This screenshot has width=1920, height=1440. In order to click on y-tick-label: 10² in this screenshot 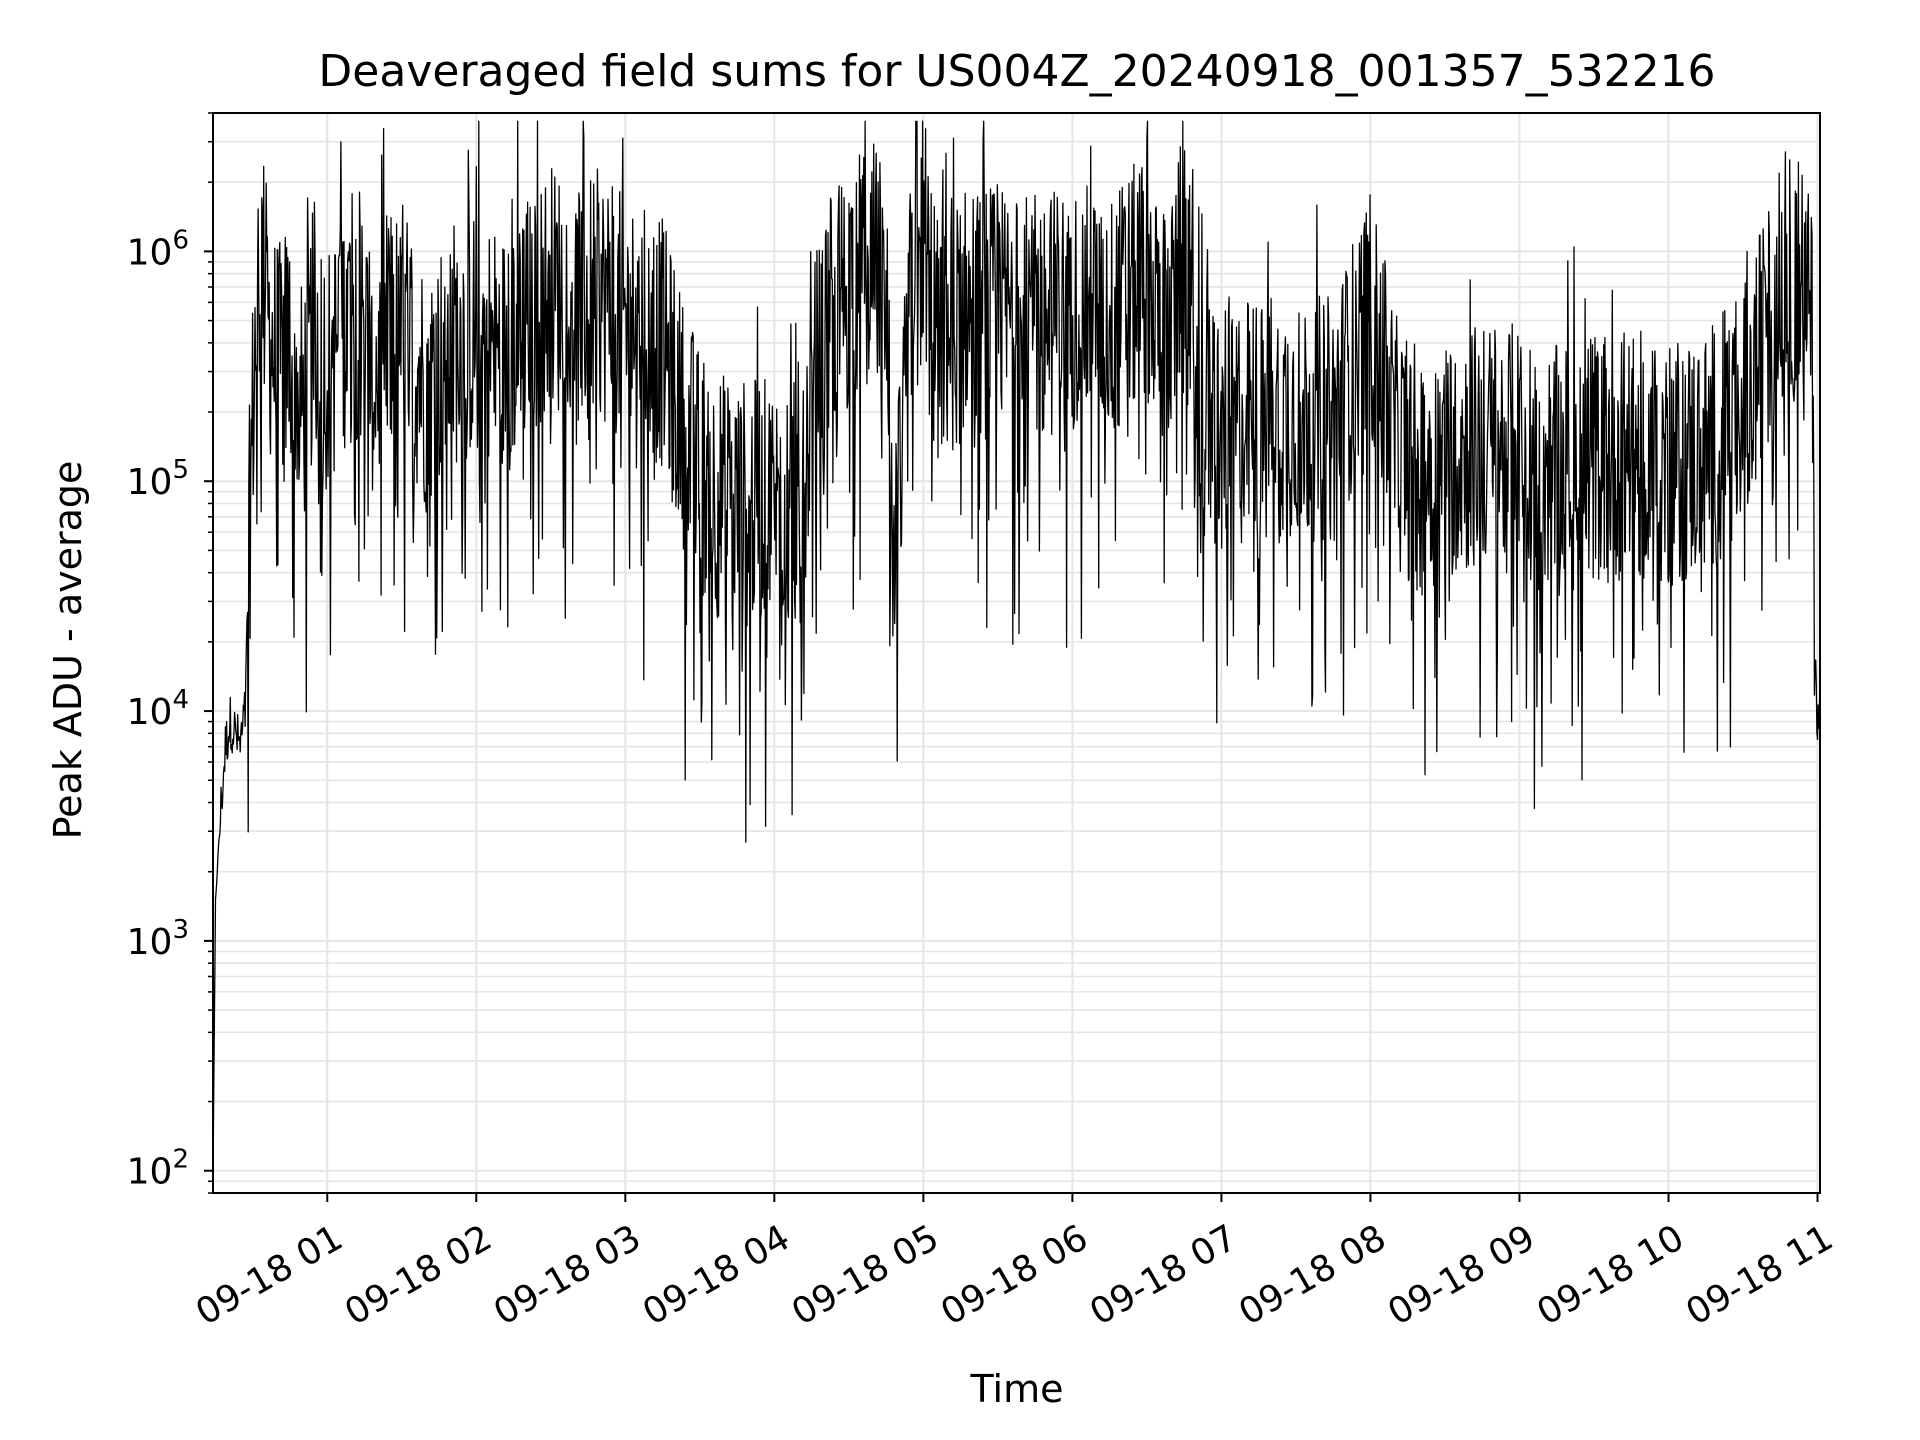, I will do `click(158, 1169)`.